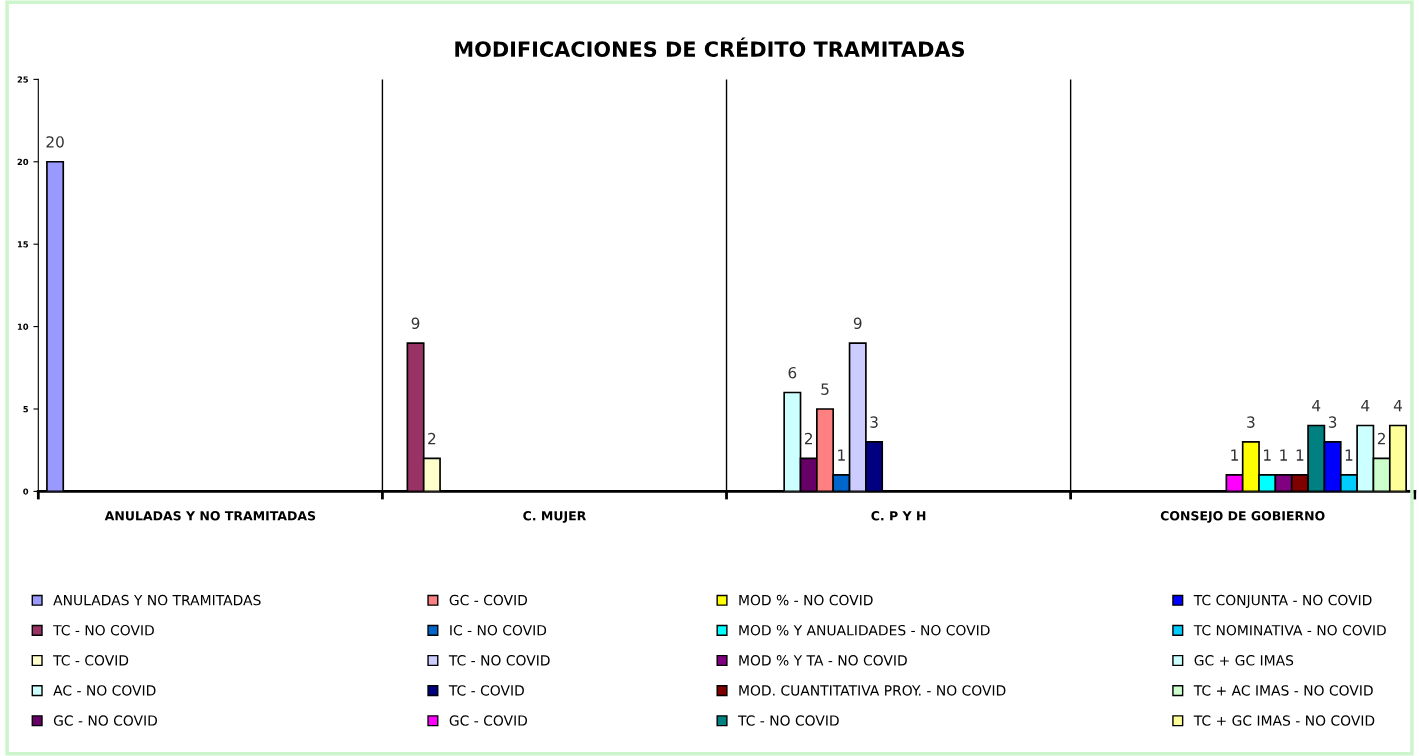 This screenshot has width=1419, height=756. Describe the element at coordinates (23, 79) in the screenshot. I see `y-tick-label: 25` at that location.